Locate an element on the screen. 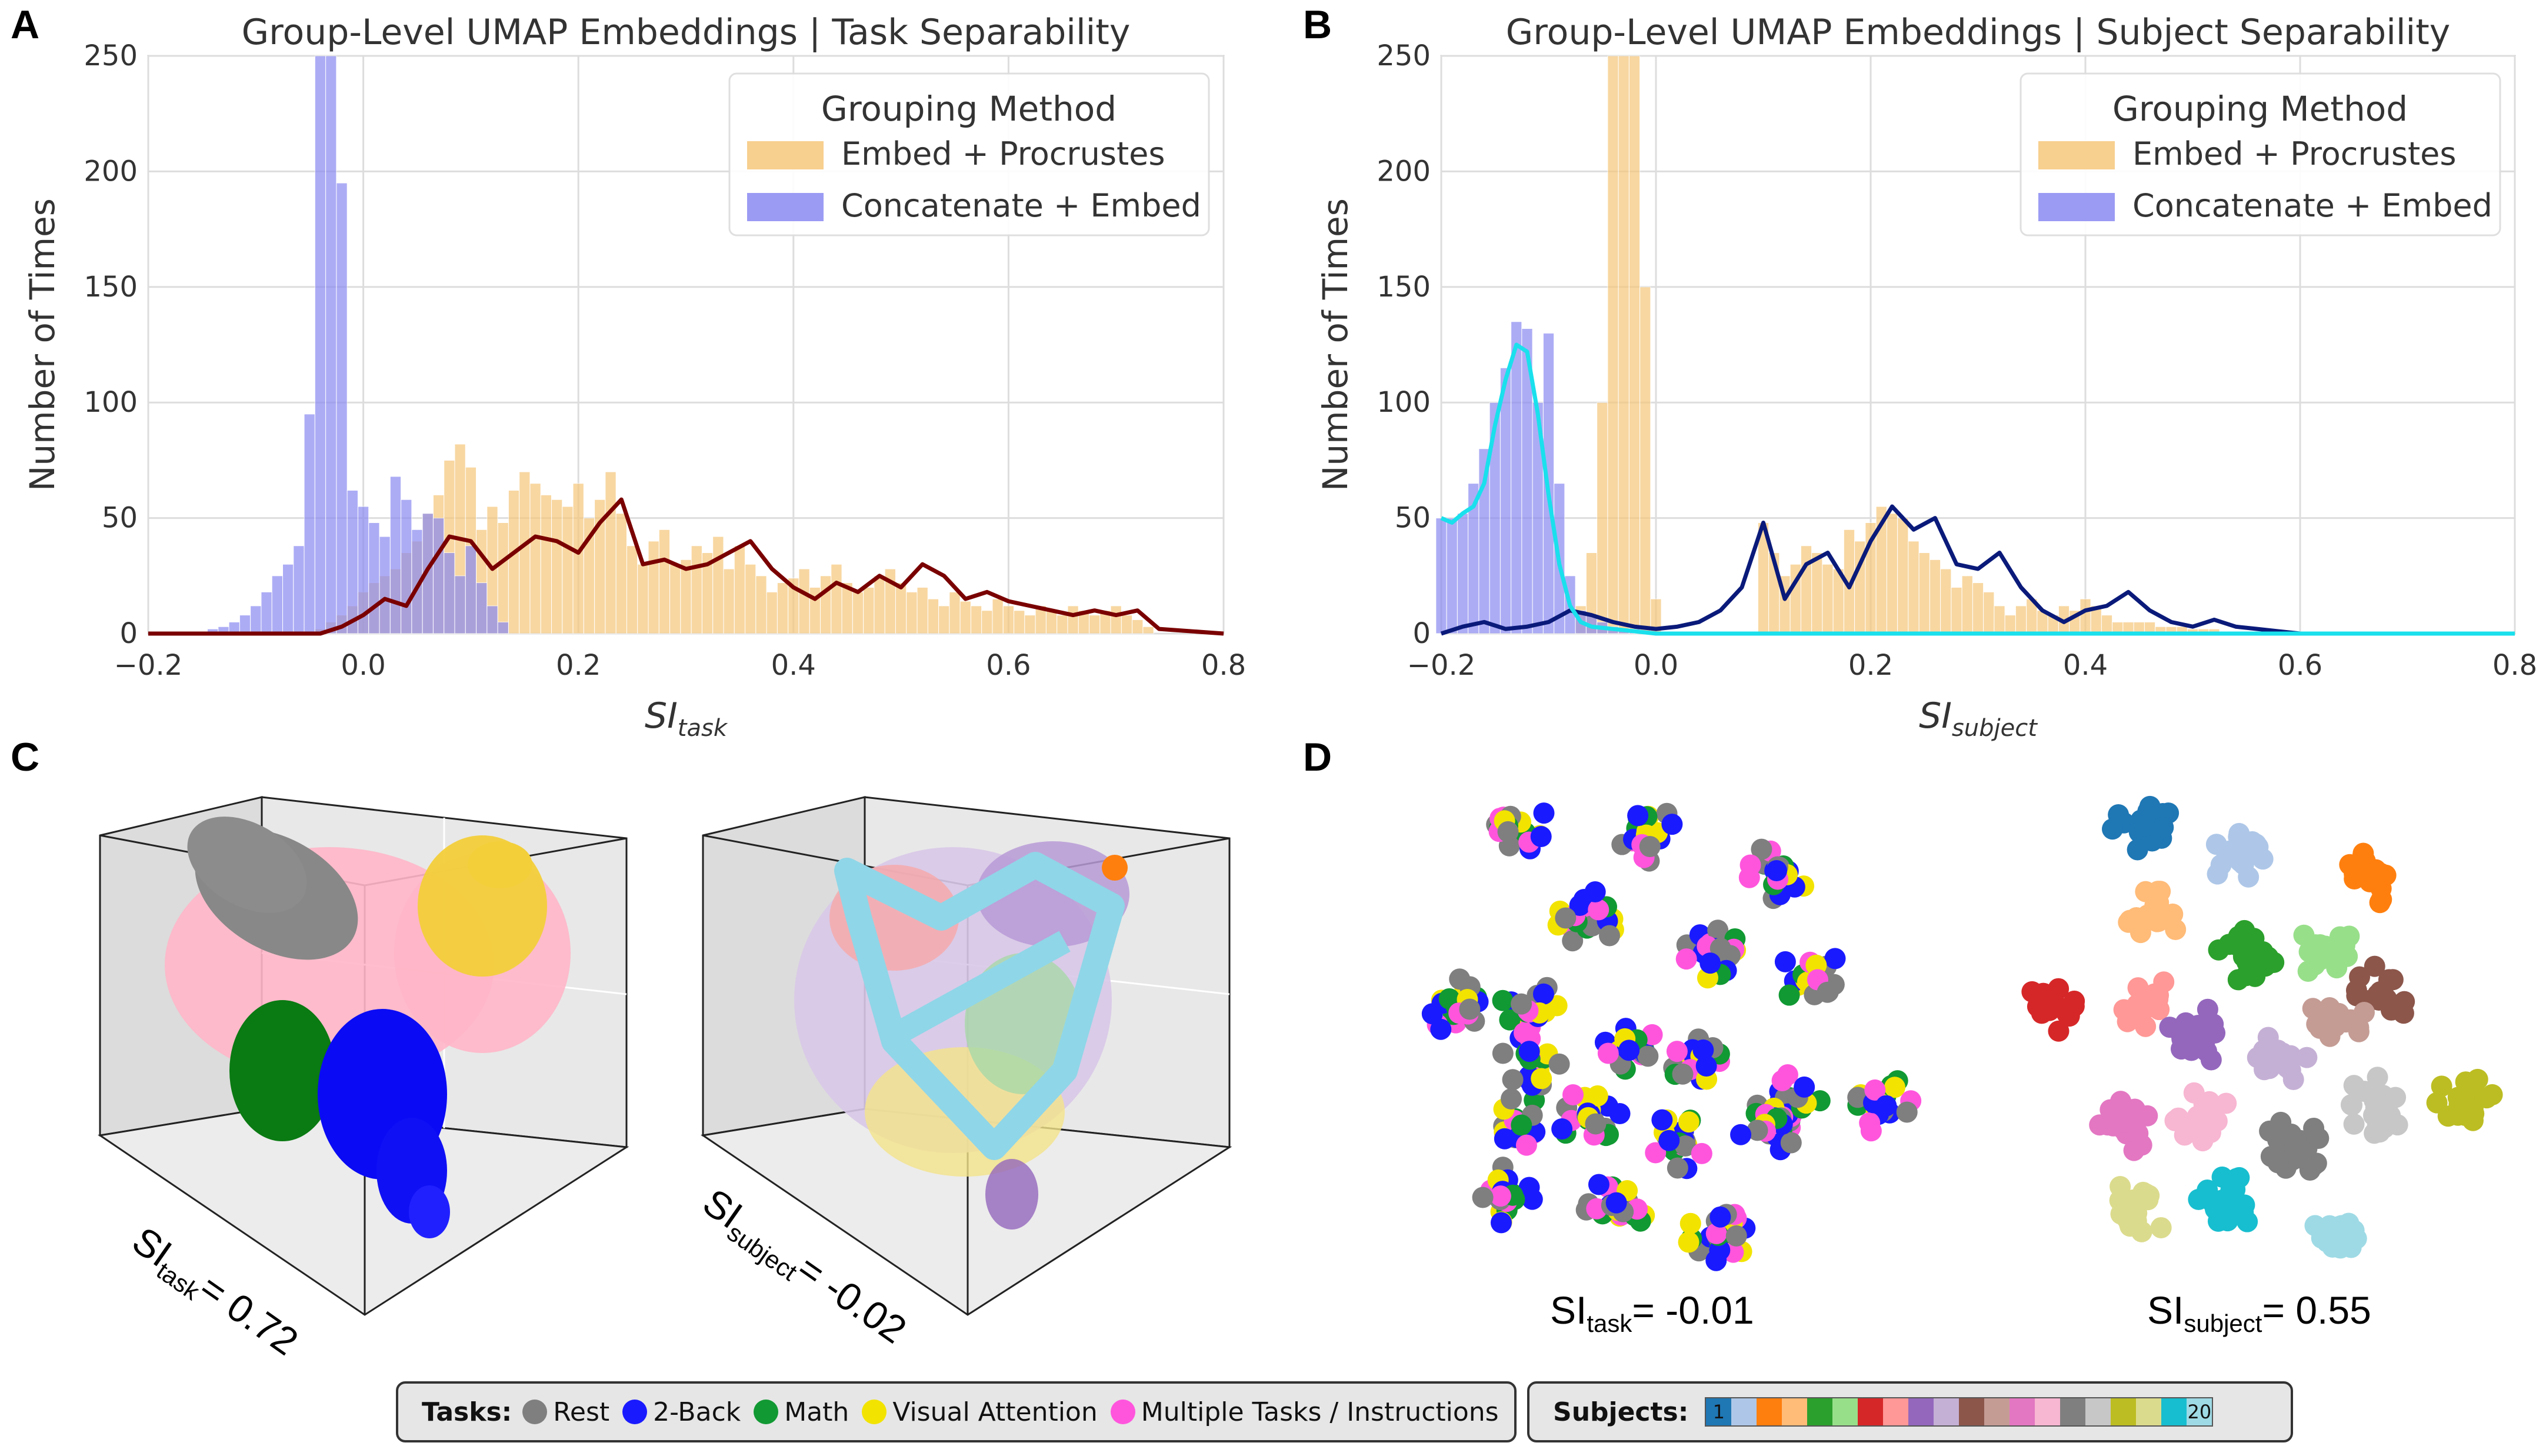 The height and width of the screenshot is (1456, 2546). legend-box is located at coordinates (969, 154).